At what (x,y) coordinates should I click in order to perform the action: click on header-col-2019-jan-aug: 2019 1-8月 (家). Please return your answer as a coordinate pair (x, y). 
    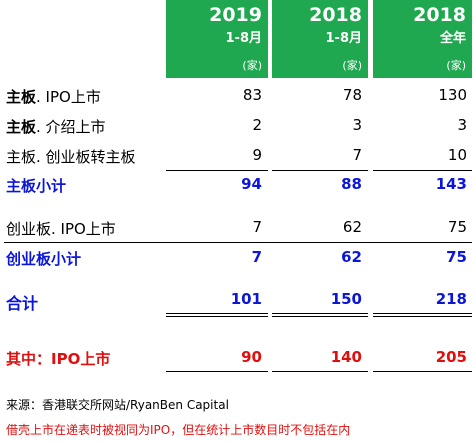
    Looking at the image, I should click on (217, 39).